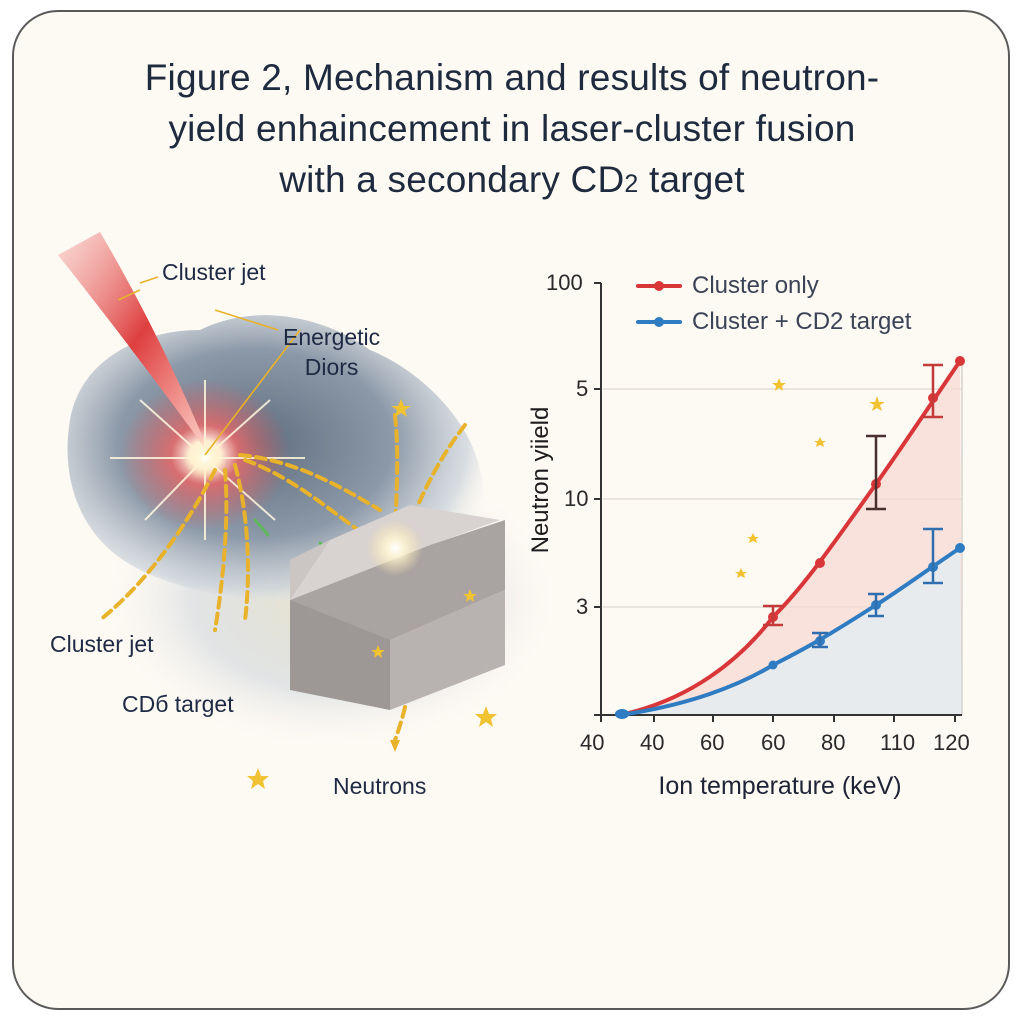 This screenshot has width=1024, height=1024. I want to click on x-tick-5: 110, so click(898, 742).